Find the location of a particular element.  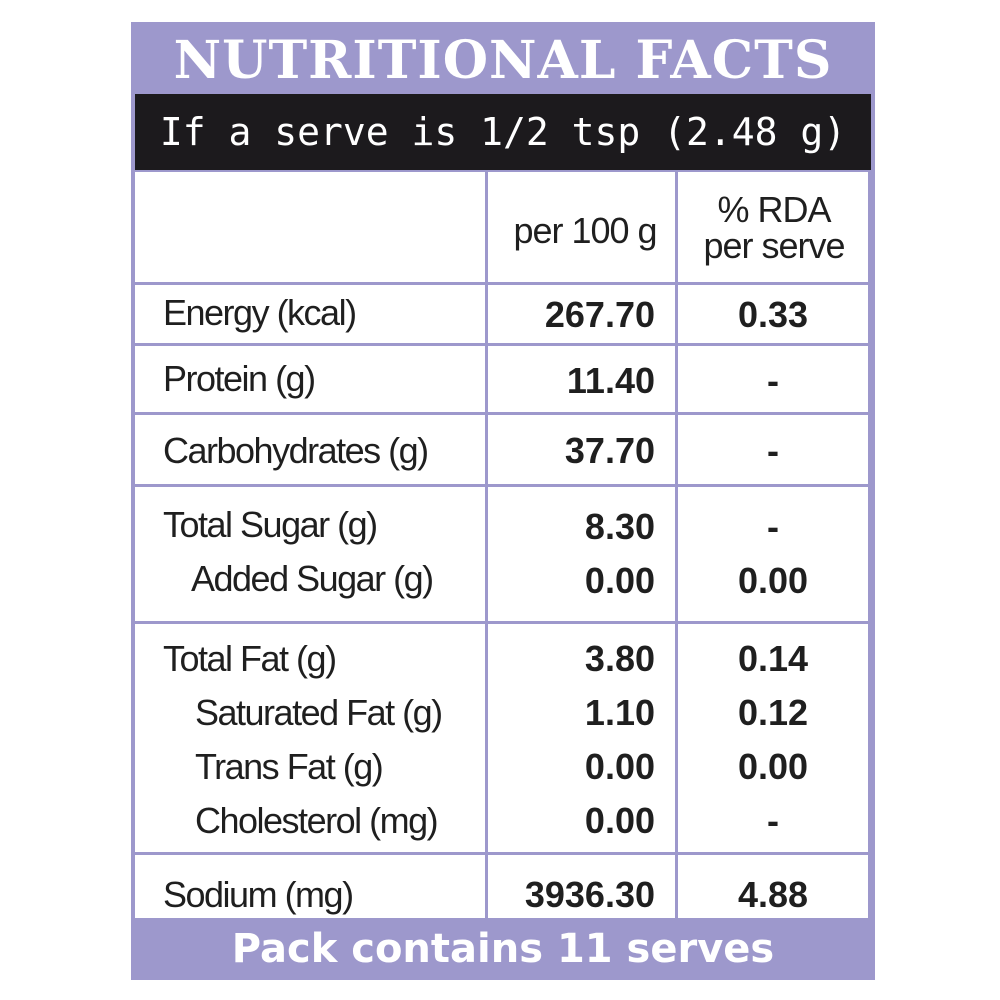

nutrient-label: Carbohydrates (g) is located at coordinates (296, 450).